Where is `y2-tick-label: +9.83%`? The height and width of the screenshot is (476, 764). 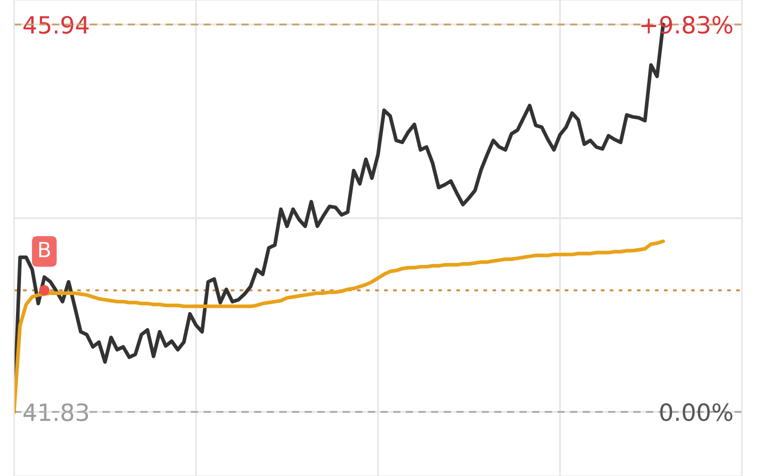
y2-tick-label: +9.83% is located at coordinates (686, 25).